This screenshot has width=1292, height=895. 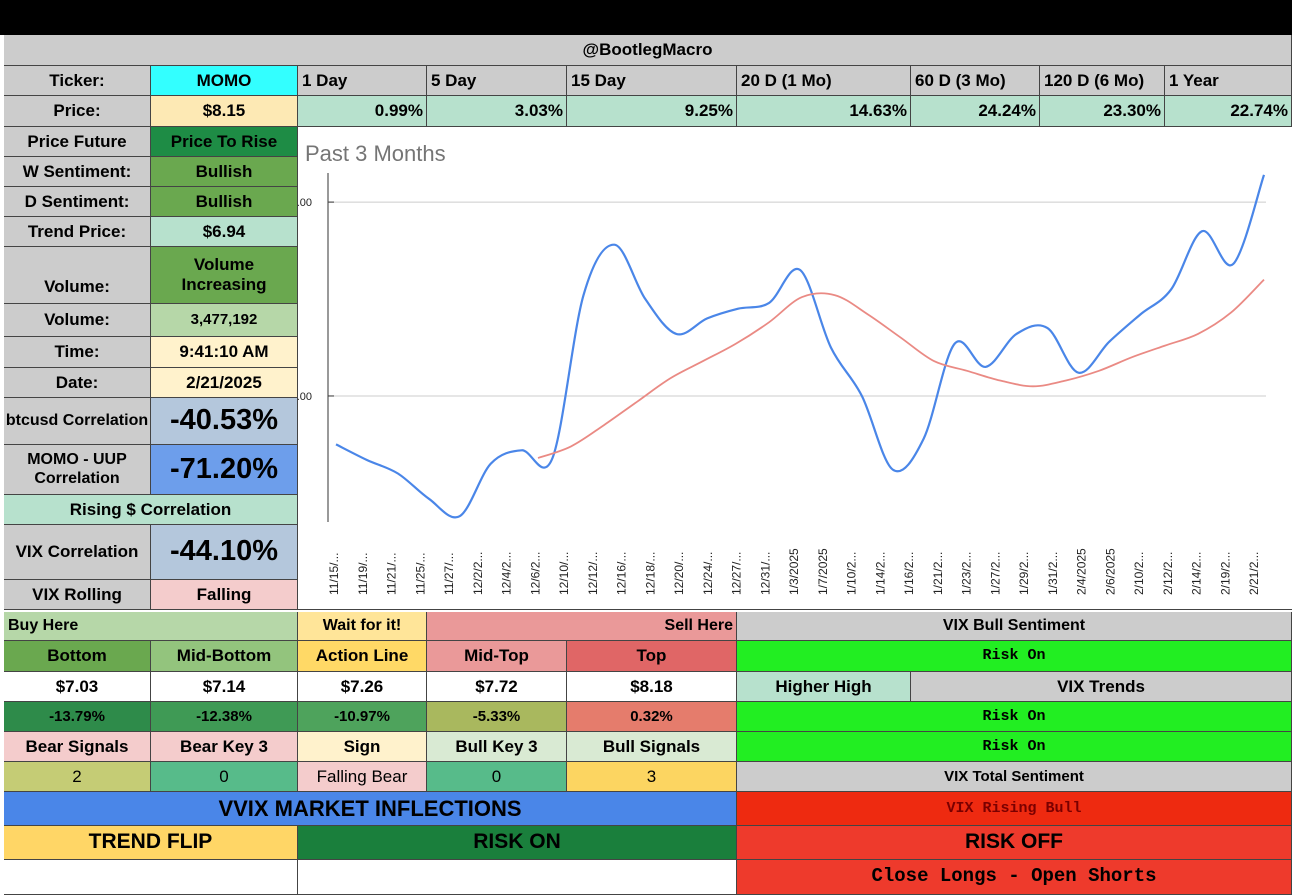 I want to click on volume-state-label: Volume:, so click(x=77, y=275).